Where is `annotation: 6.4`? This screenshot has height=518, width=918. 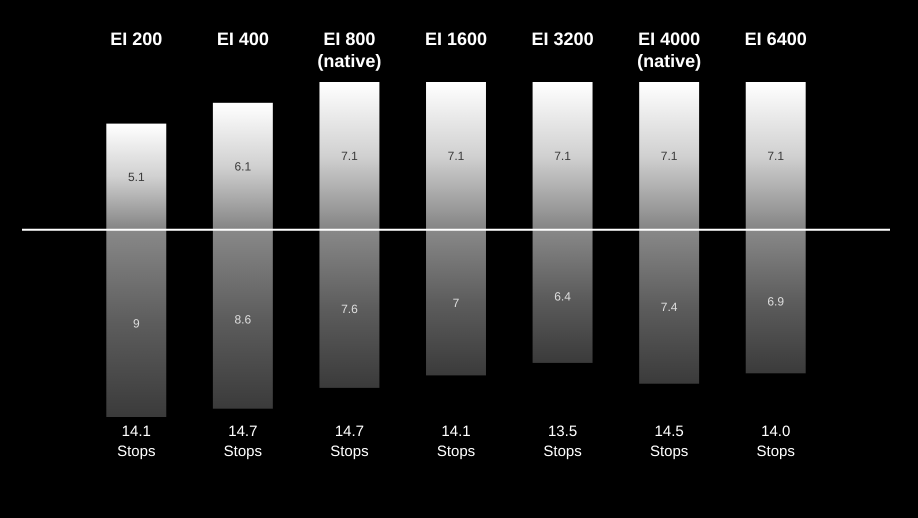 annotation: 6.4 is located at coordinates (563, 297).